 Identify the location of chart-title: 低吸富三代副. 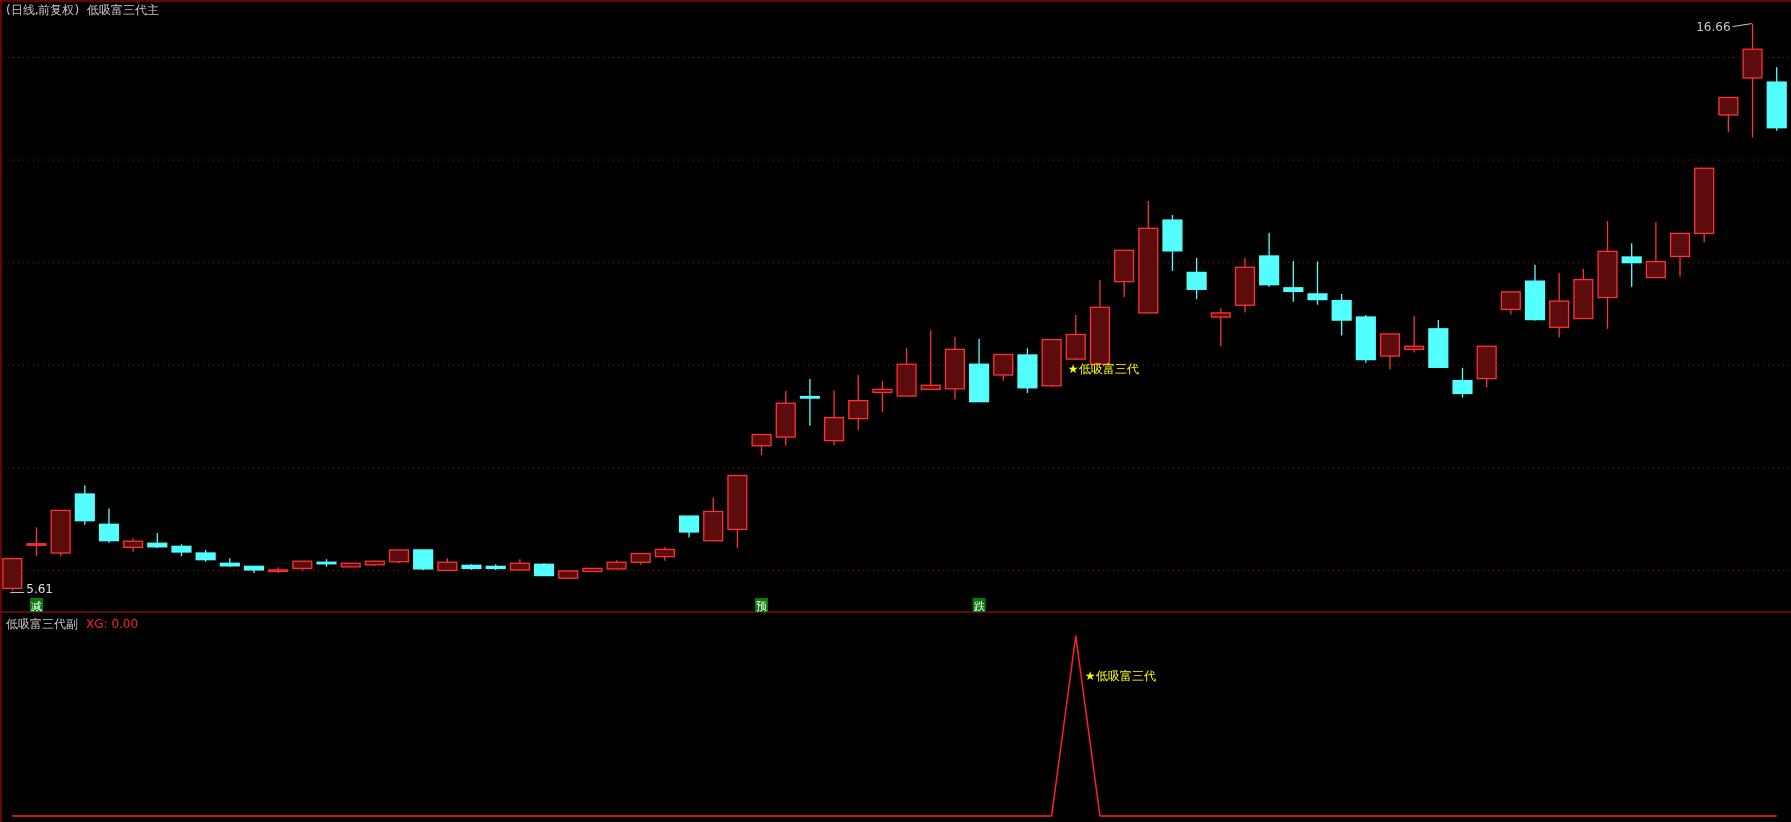
(42, 624).